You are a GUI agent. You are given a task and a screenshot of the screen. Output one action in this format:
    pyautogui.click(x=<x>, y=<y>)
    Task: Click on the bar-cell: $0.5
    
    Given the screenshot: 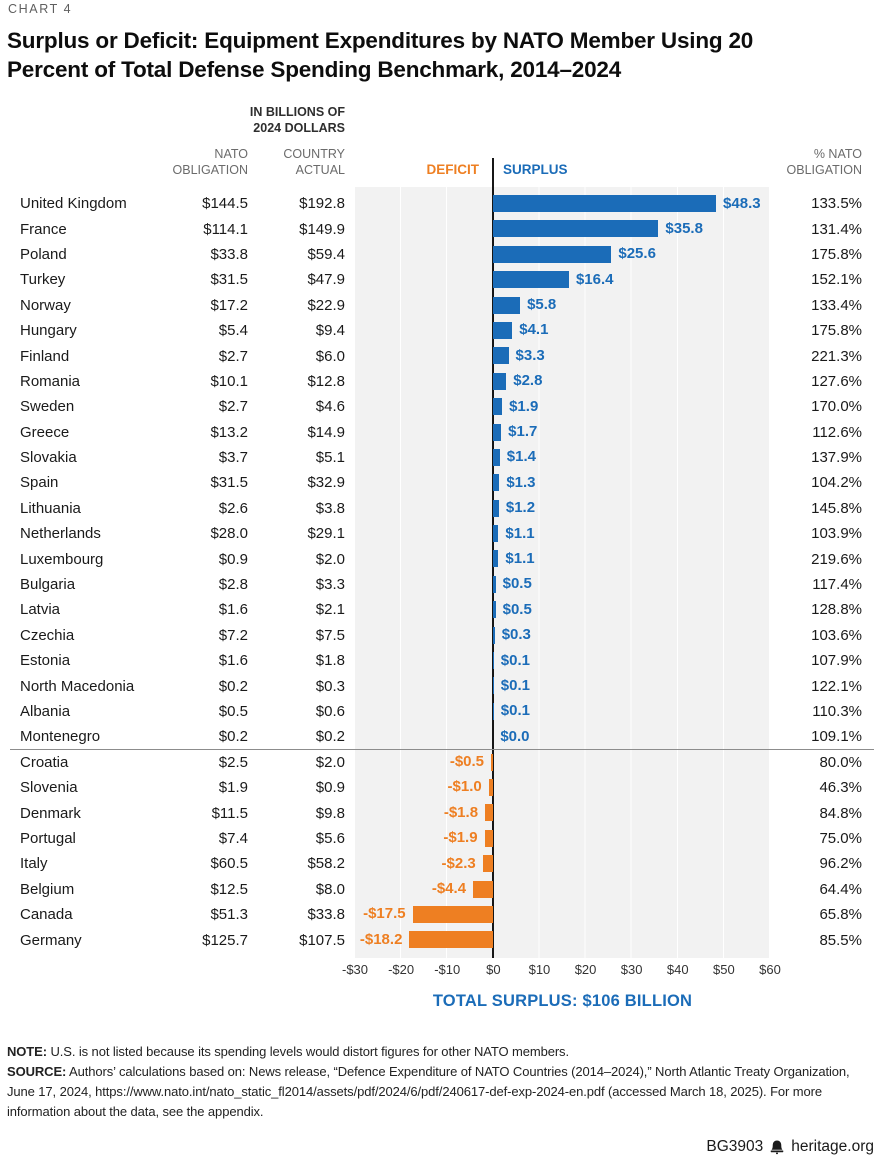 What is the action you would take?
    pyautogui.click(x=562, y=609)
    